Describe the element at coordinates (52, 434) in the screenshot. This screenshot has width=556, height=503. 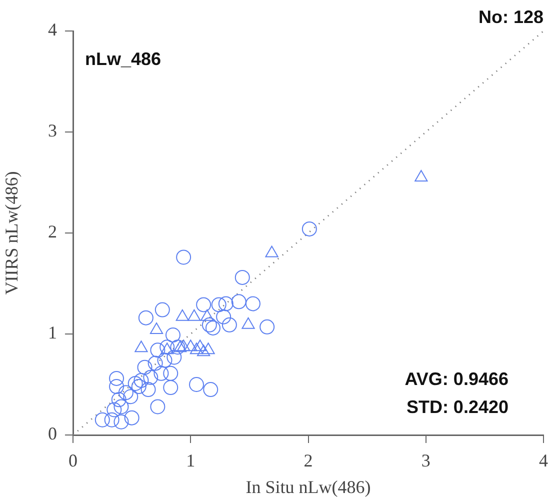
I see `y-tick-label: 0` at that location.